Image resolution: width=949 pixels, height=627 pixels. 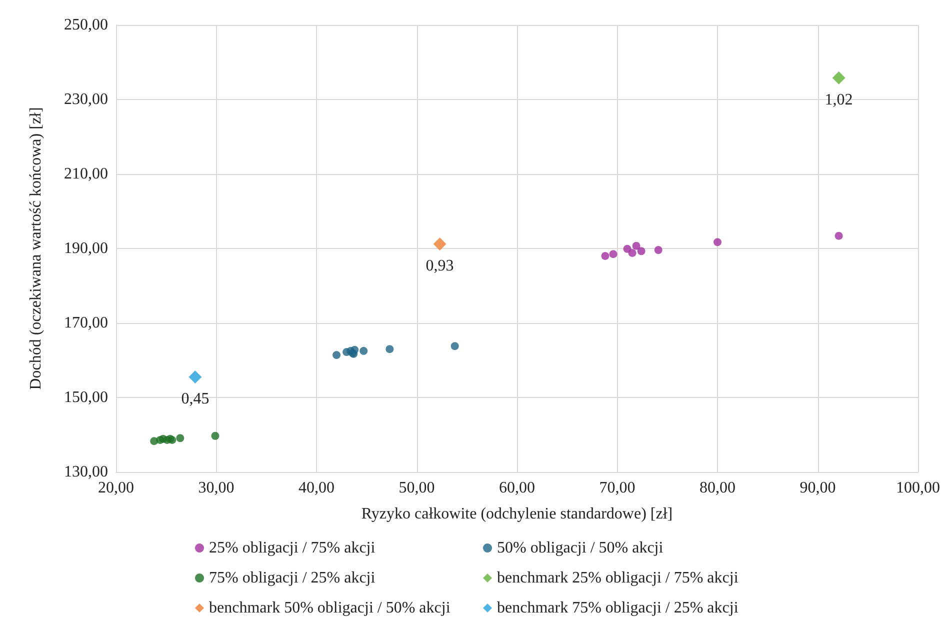 What do you see at coordinates (292, 578) in the screenshot?
I see `legend-label: 75% obligacji / 25% akcji` at bounding box center [292, 578].